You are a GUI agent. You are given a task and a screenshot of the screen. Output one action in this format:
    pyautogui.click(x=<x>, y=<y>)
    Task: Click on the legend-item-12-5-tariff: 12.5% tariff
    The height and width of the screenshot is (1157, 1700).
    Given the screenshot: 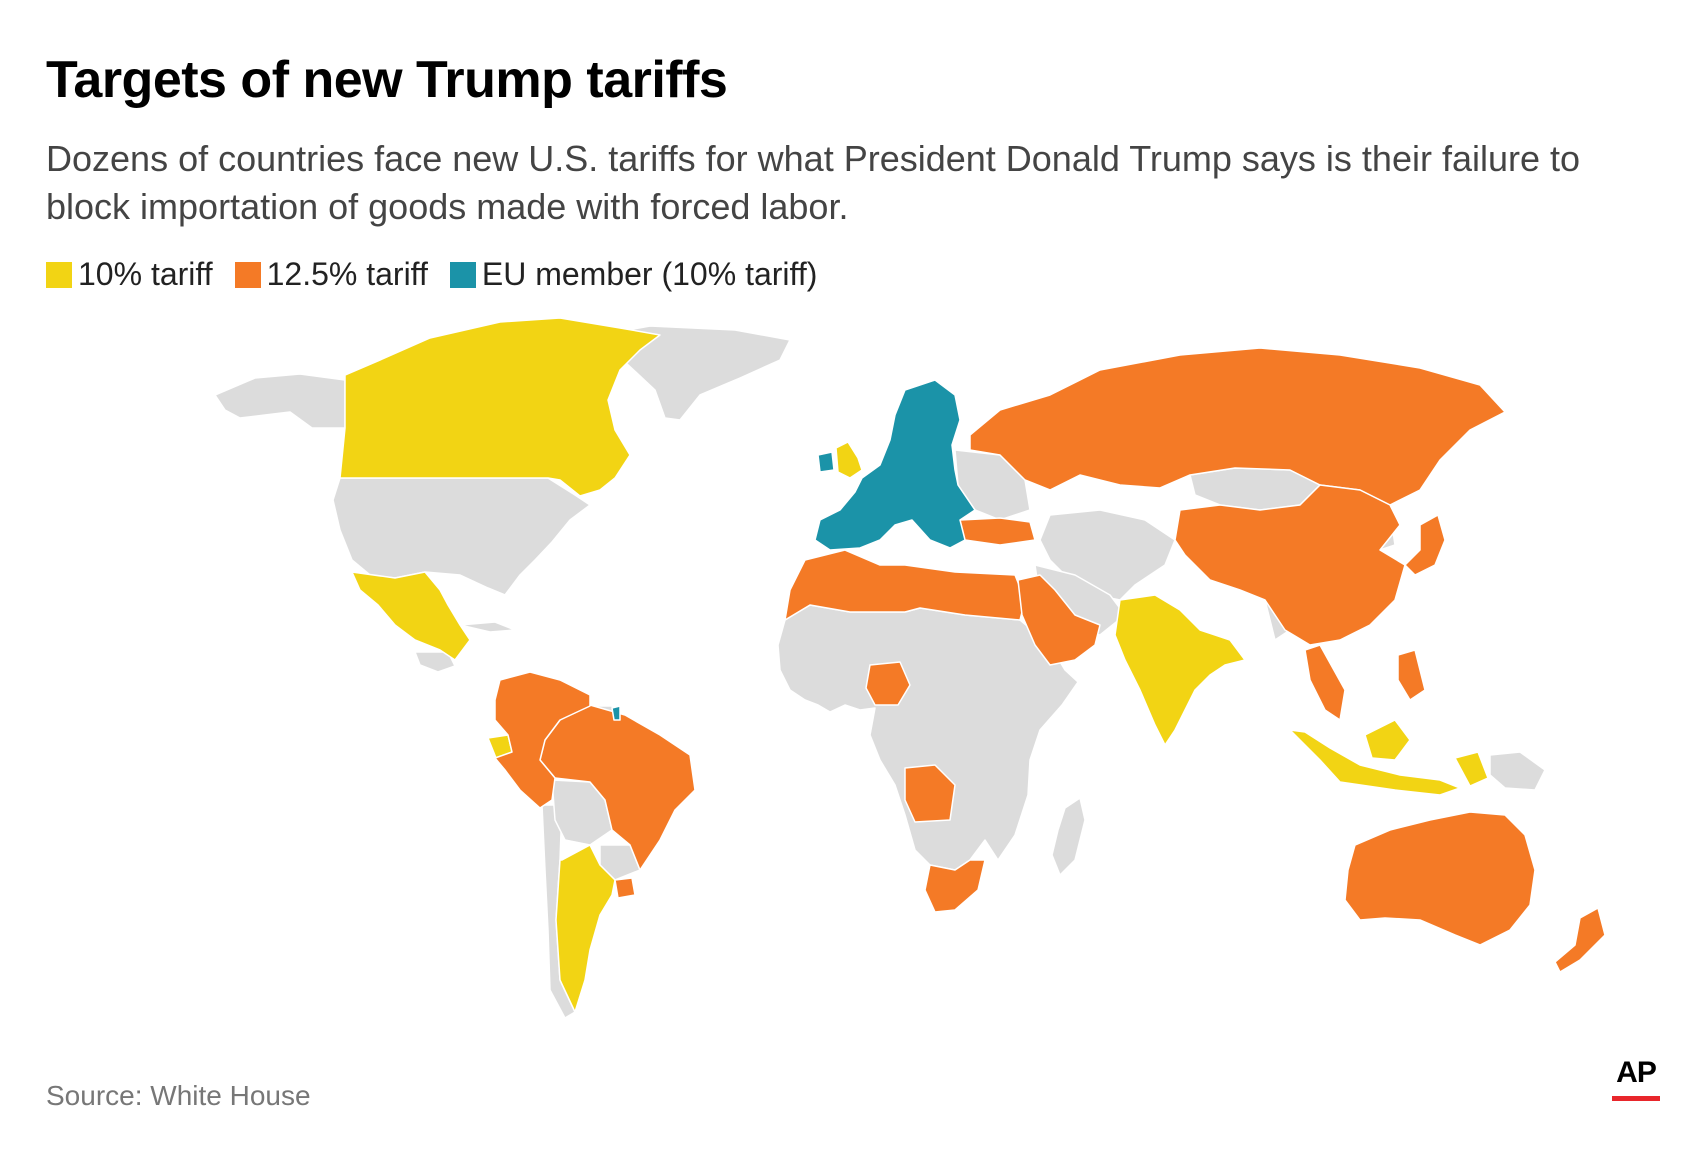 What is the action you would take?
    pyautogui.click(x=331, y=274)
    